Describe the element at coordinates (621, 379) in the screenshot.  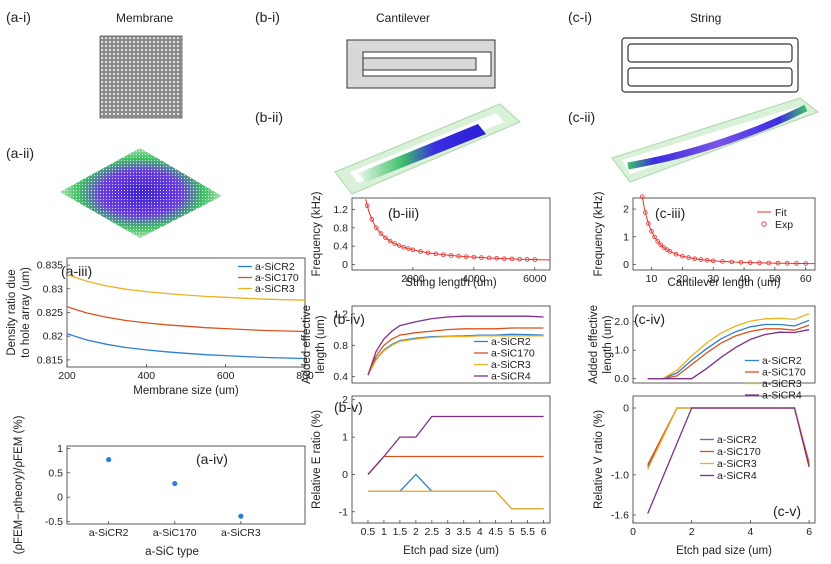
I see `y-tick-label: 0.0` at that location.